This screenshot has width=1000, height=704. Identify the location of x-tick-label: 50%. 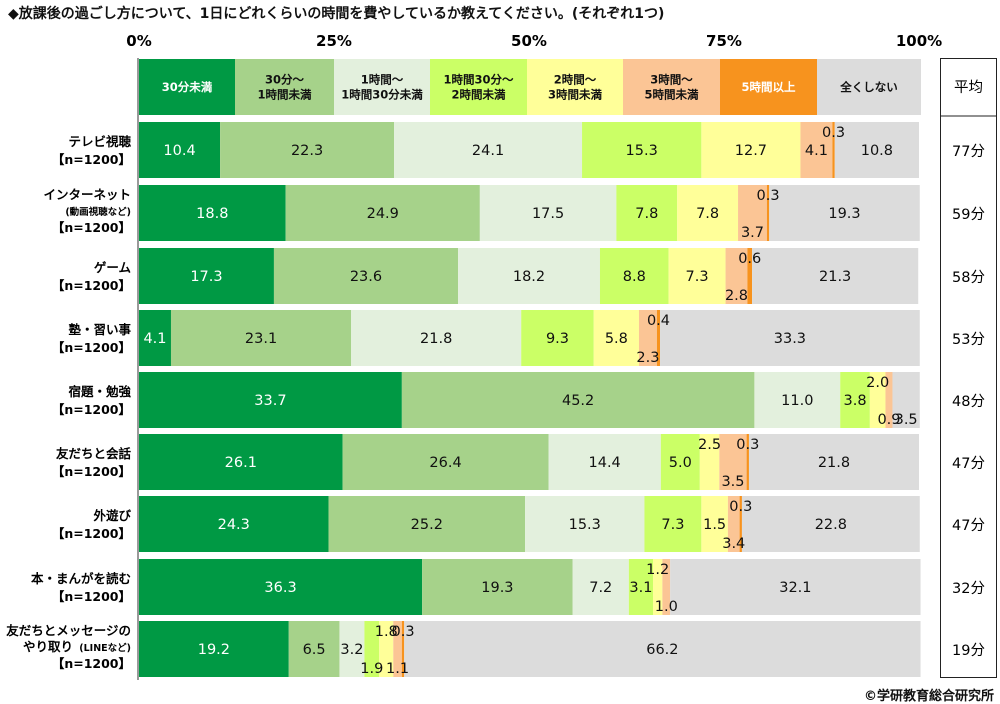
(529, 41).